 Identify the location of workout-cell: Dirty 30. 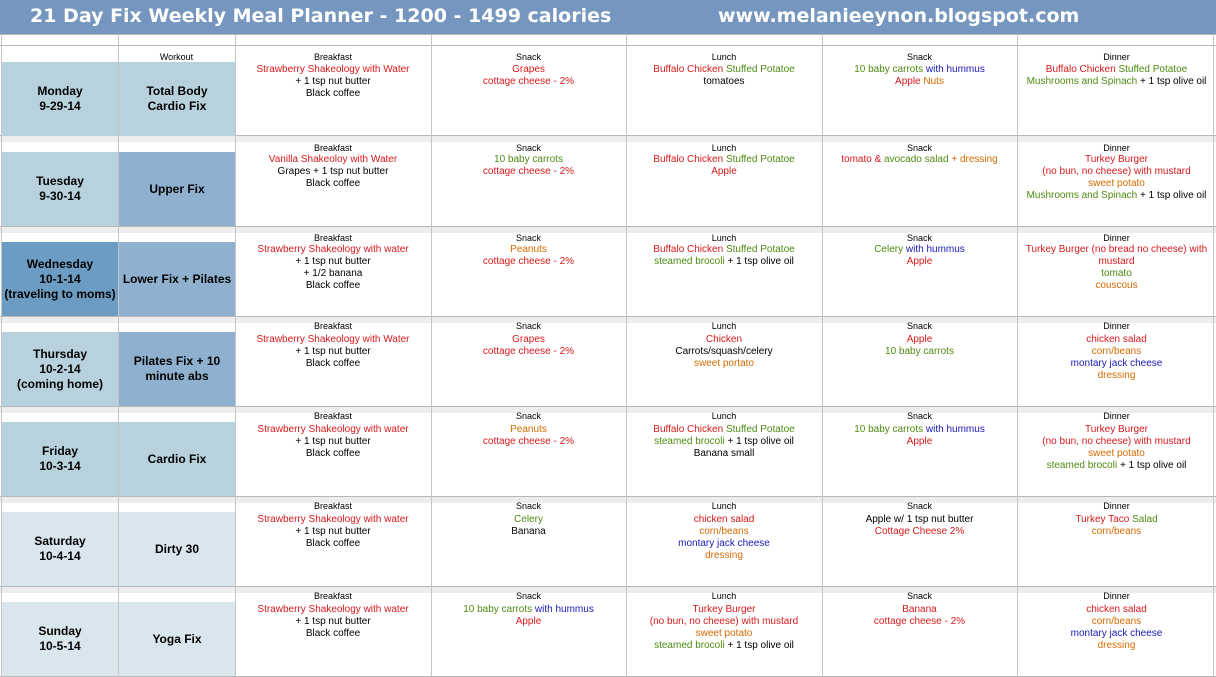
(177, 549).